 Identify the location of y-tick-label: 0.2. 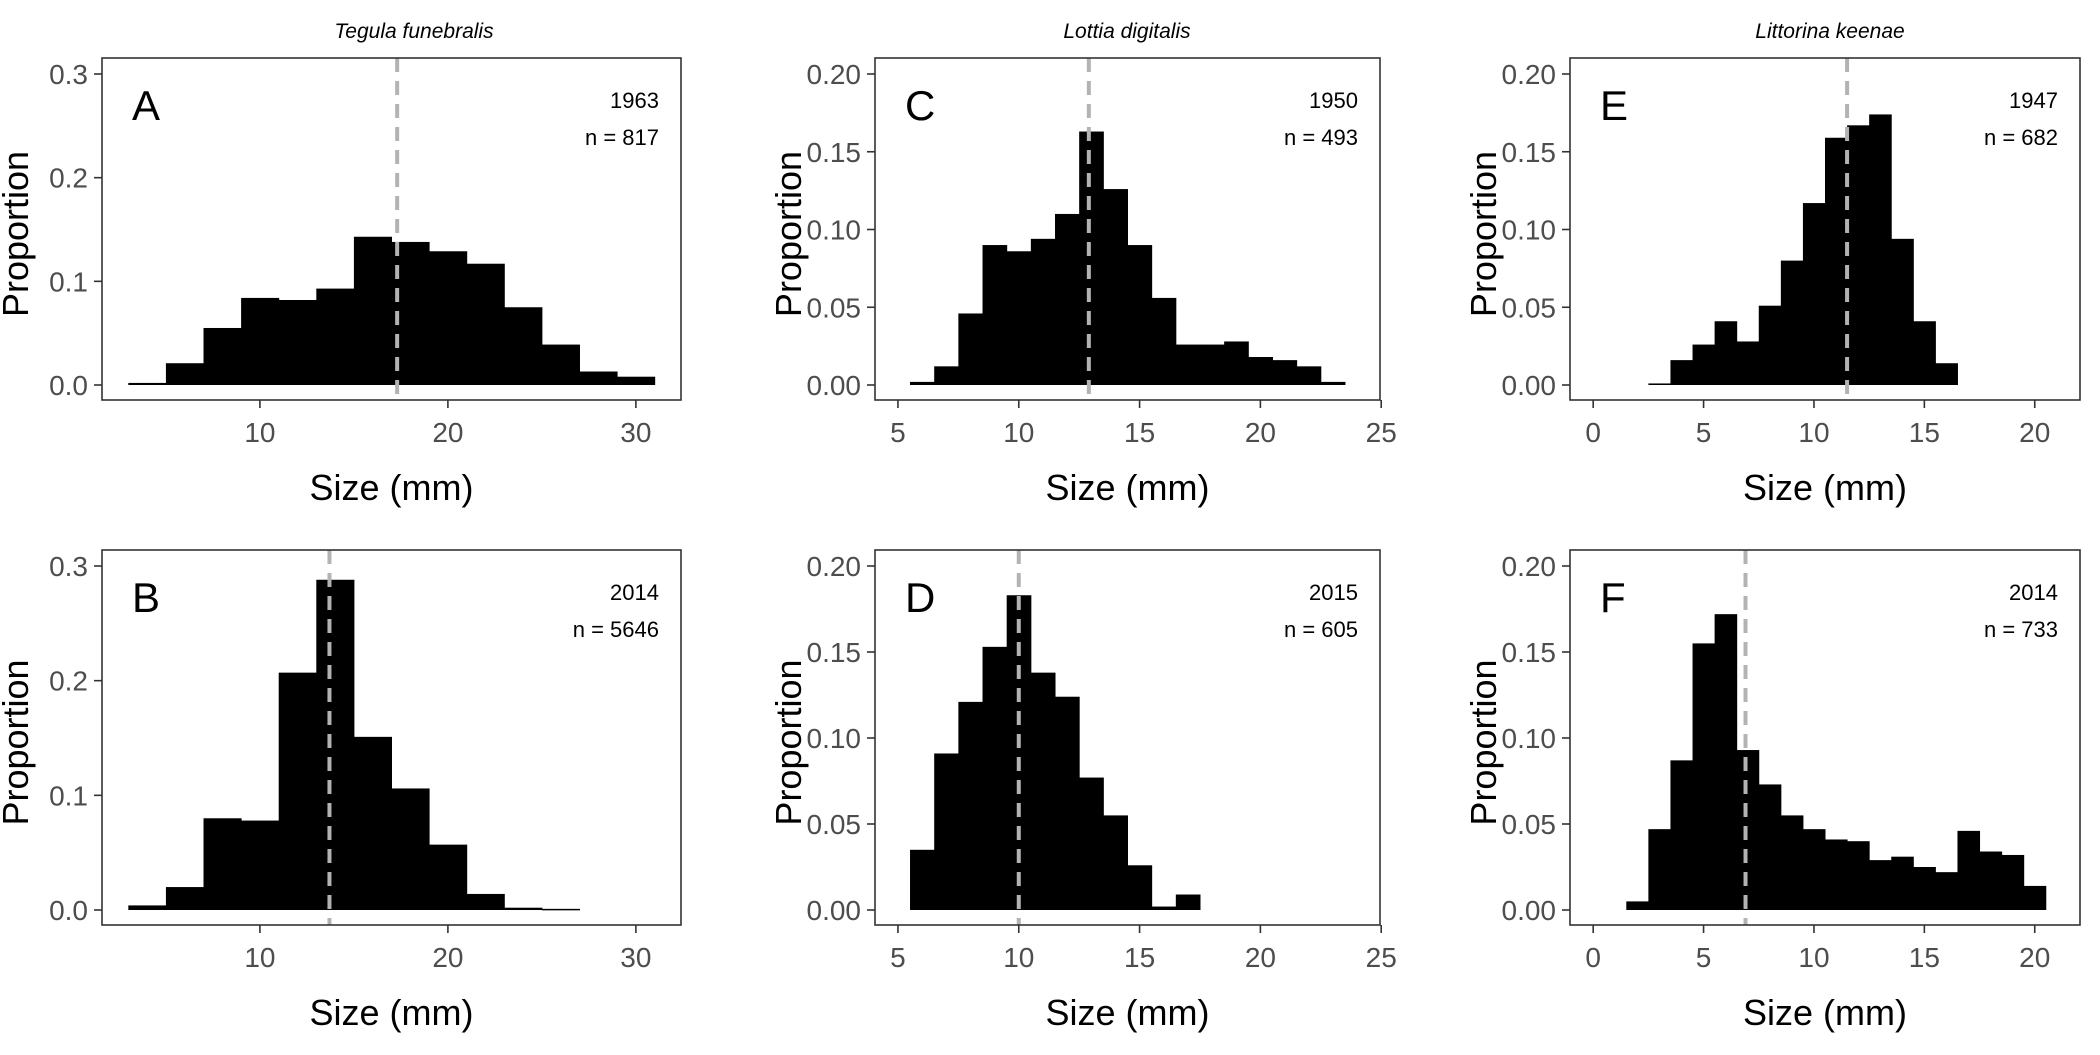
(68, 178).